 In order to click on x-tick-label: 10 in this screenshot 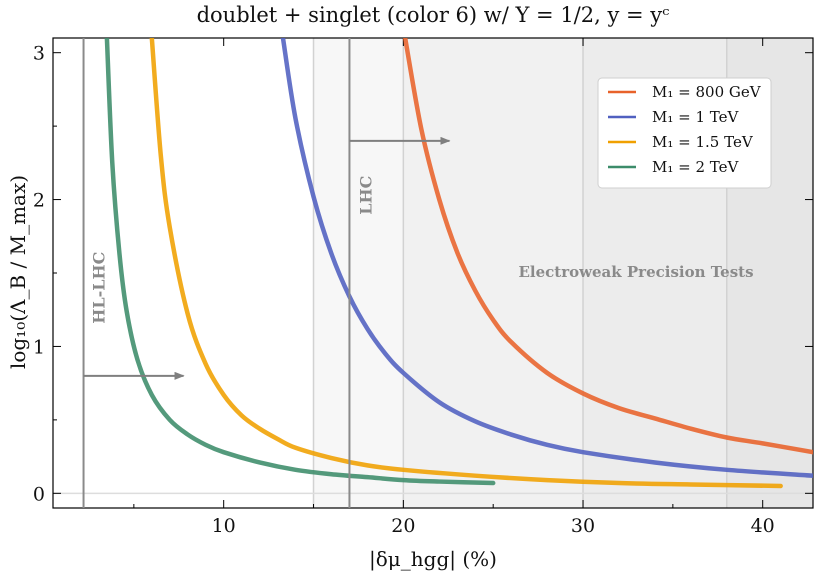, I will do `click(224, 526)`.